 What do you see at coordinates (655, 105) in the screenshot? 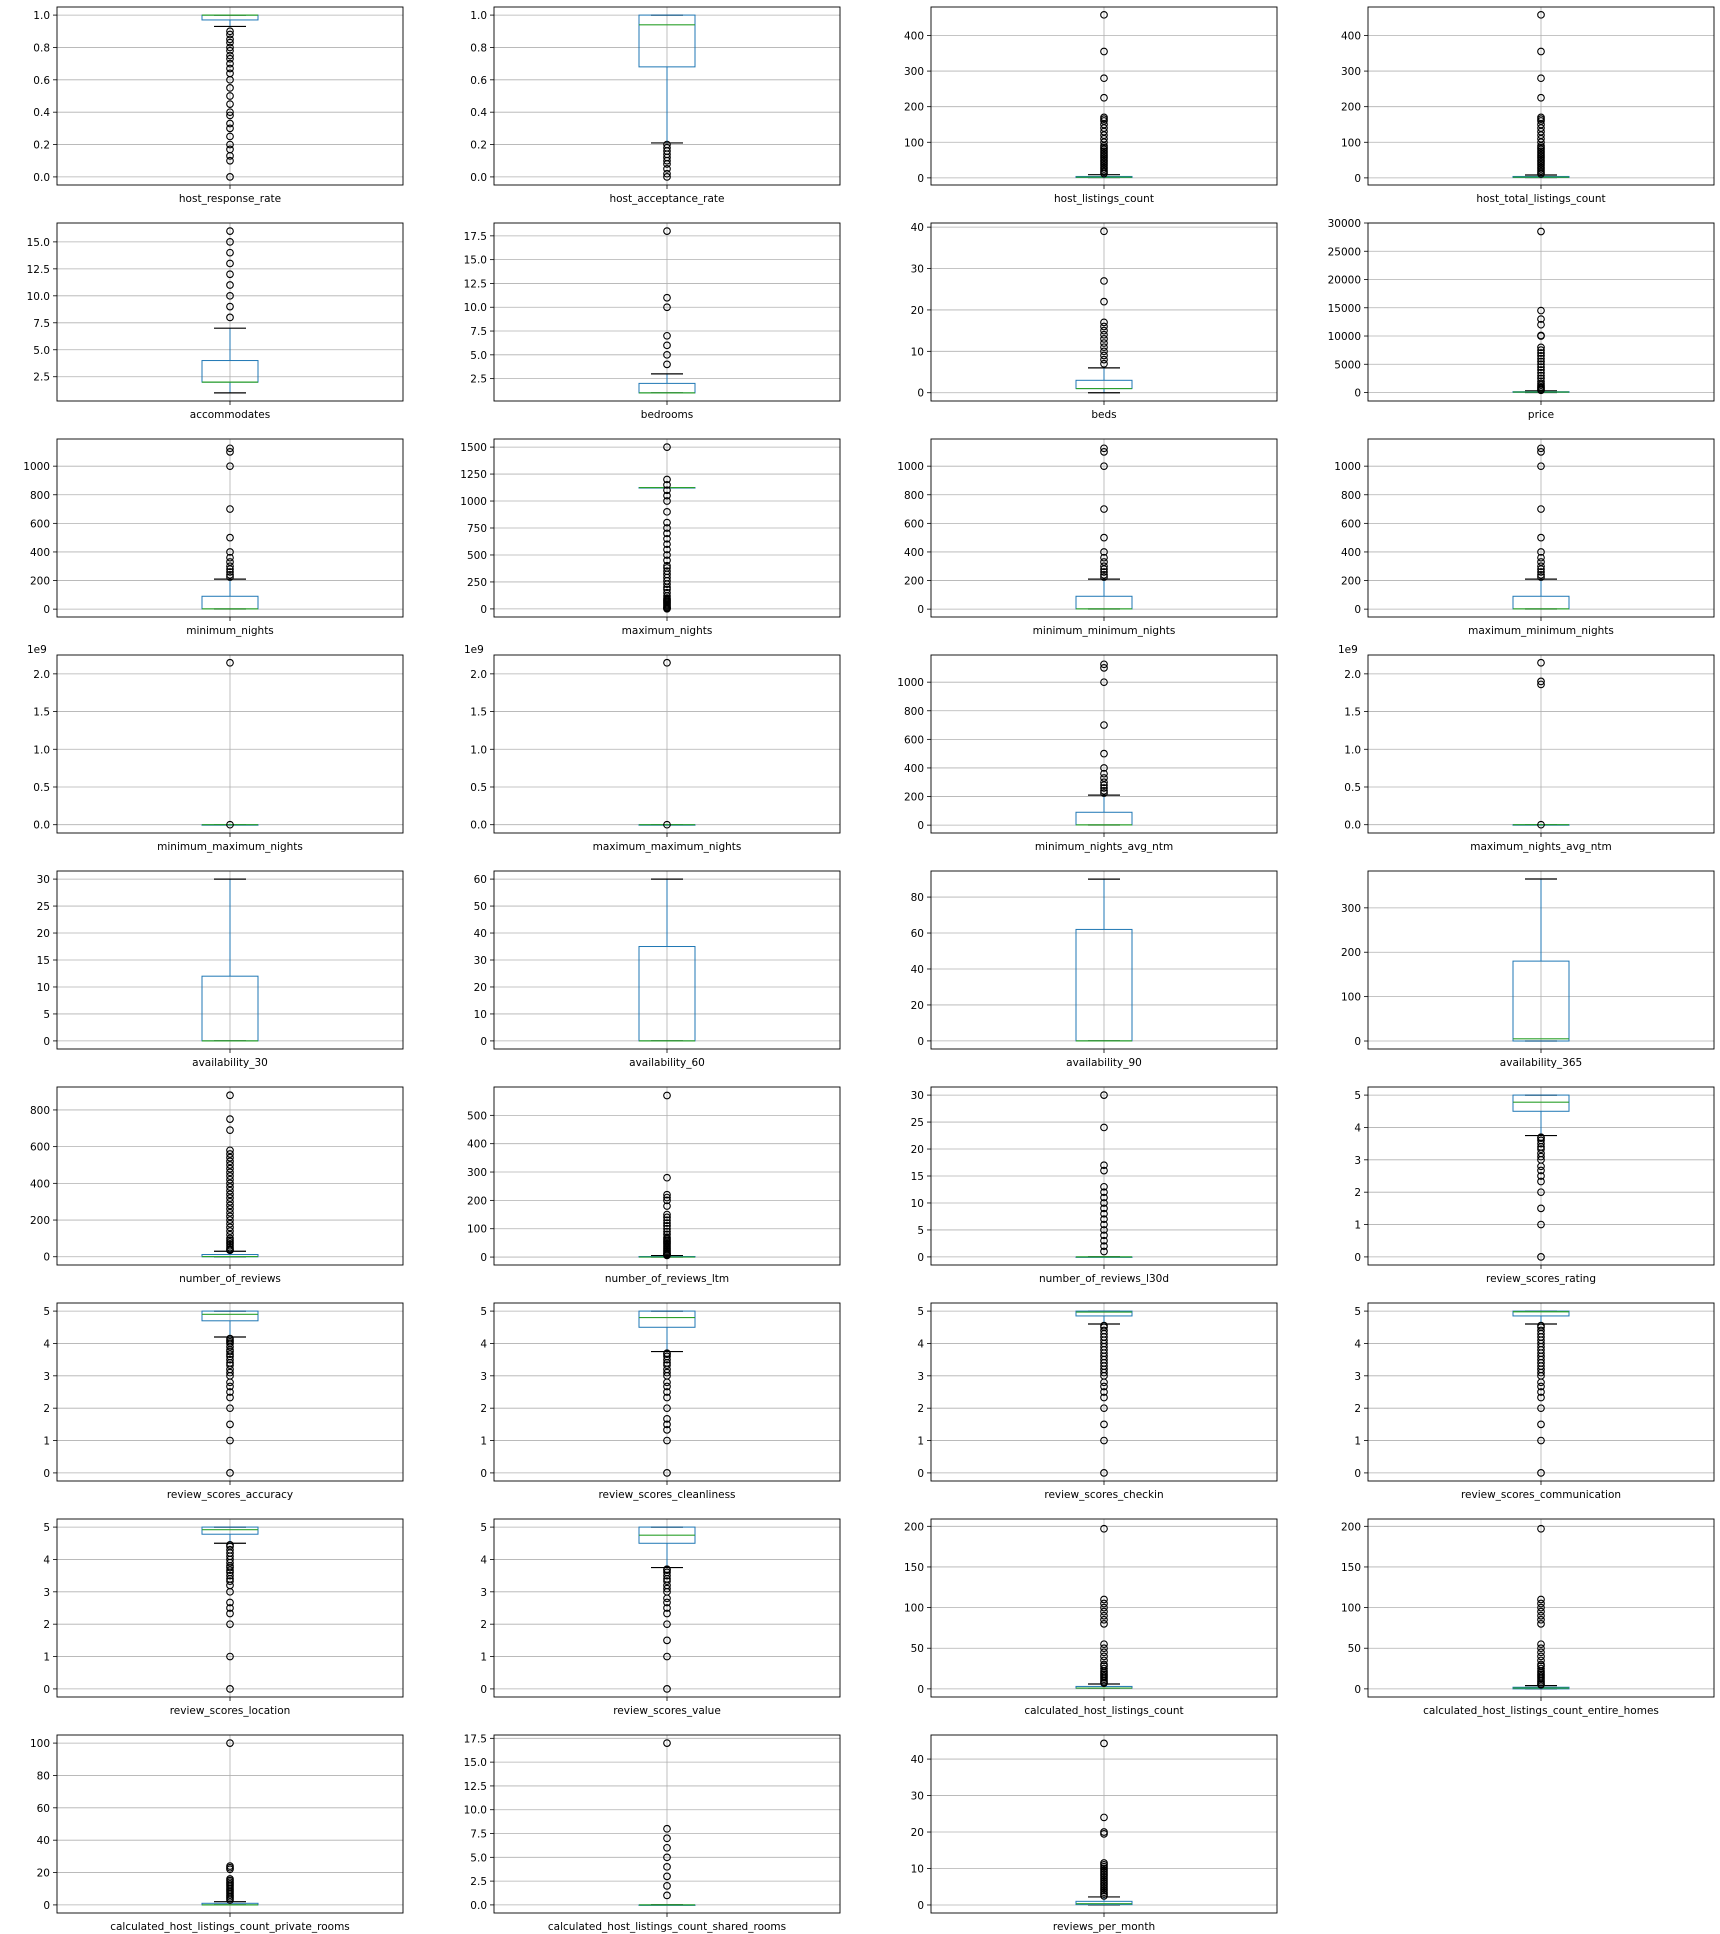
I see `subplot-host_acceptance_rate: 0.0 0.2 0.4 0.6 0.8 1.0 host_acceptance_rate` at bounding box center [655, 105].